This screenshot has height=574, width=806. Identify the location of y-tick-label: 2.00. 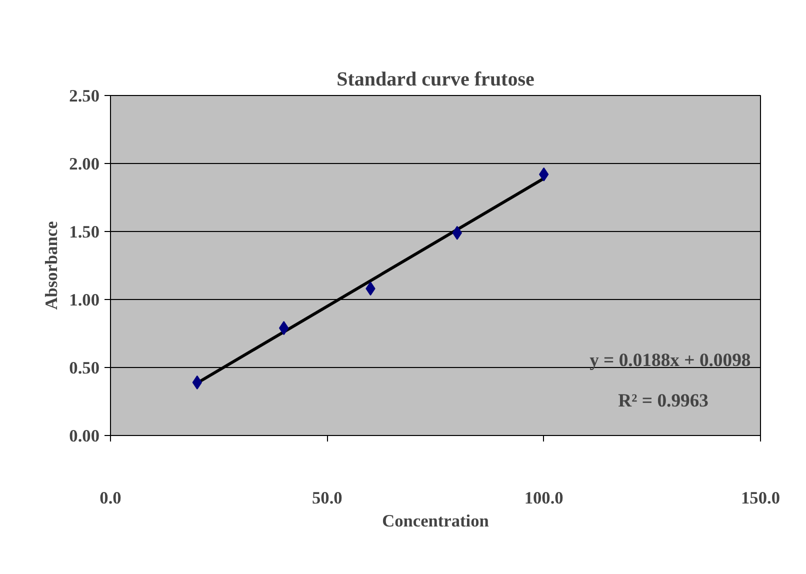
(84, 164).